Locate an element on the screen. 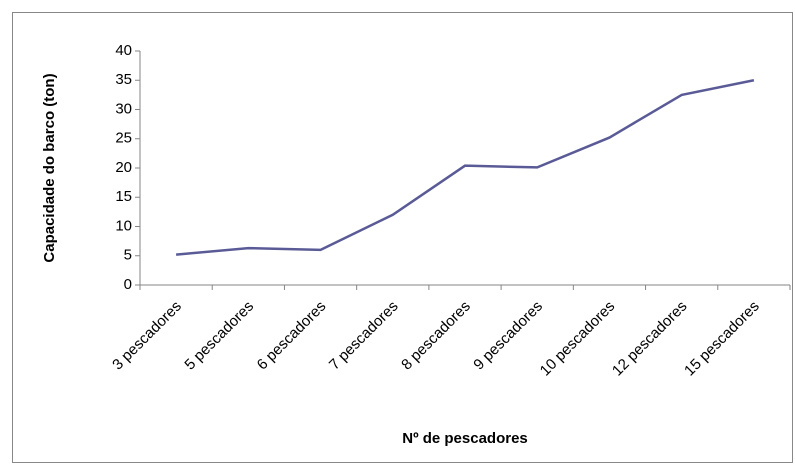  x-tick-label: 8 pescadores is located at coordinates (436, 336).